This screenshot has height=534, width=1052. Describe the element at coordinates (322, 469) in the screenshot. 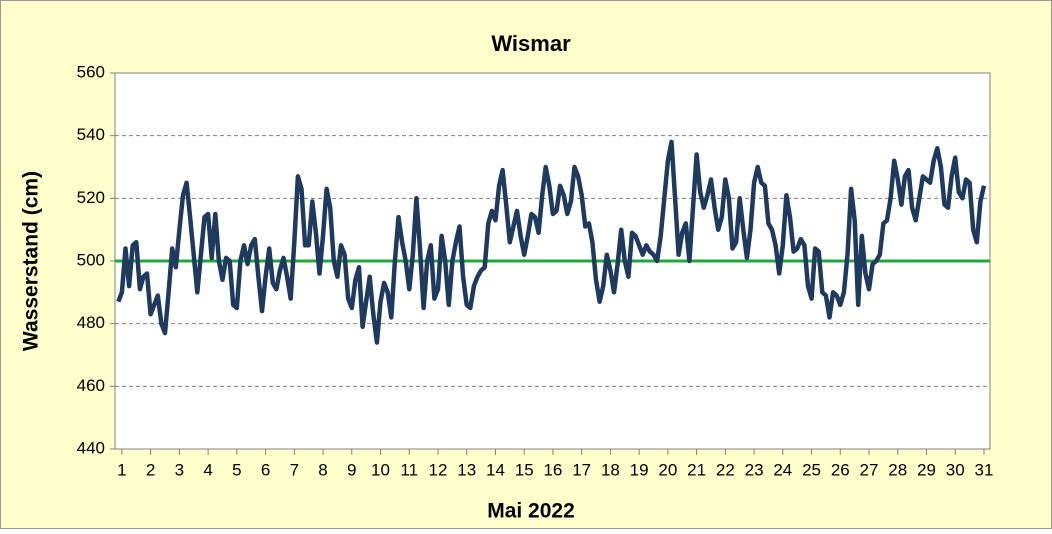

I see `x-tick-label: 8` at that location.